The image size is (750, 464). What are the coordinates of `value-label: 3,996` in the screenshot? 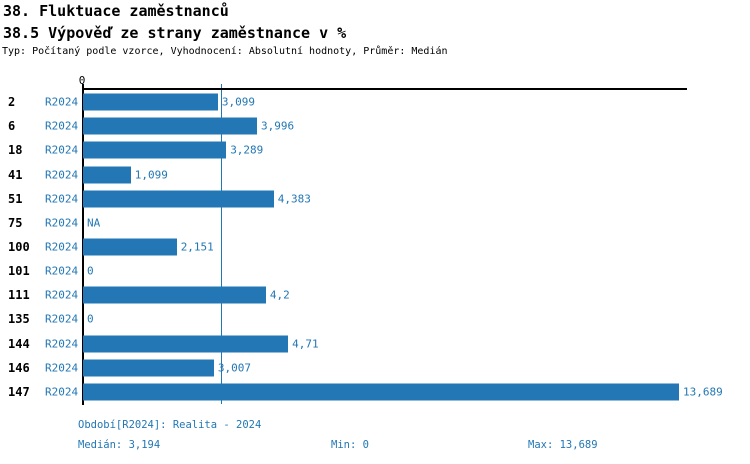 It's located at (278, 126).